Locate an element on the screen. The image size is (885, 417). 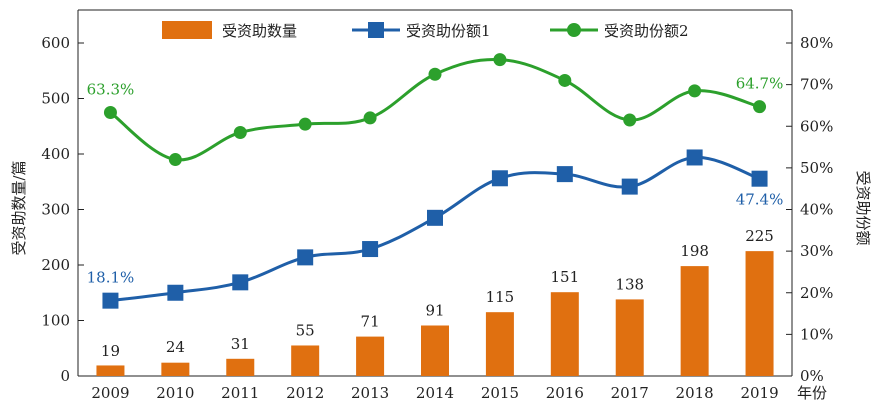
bar-value-label: 151 is located at coordinates (564, 277).